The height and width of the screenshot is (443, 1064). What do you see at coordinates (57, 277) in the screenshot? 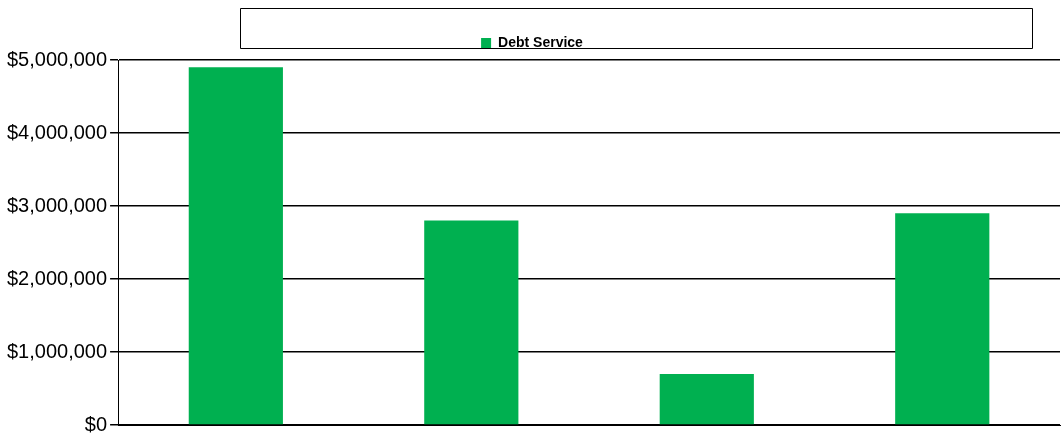
I see `y-tick-label: $2,000,000` at bounding box center [57, 277].